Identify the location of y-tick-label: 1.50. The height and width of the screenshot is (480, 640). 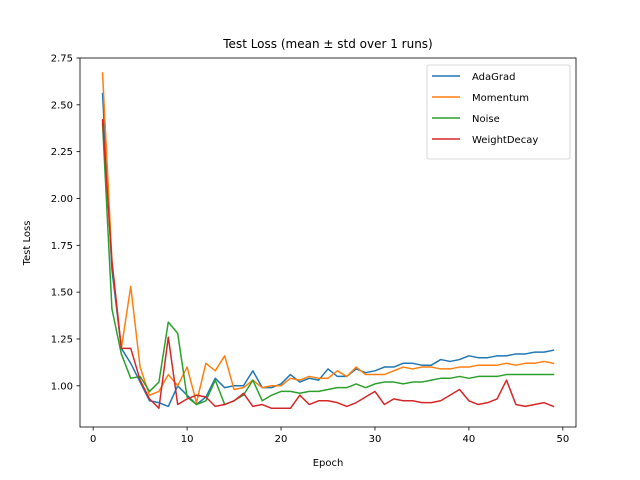
(62, 293).